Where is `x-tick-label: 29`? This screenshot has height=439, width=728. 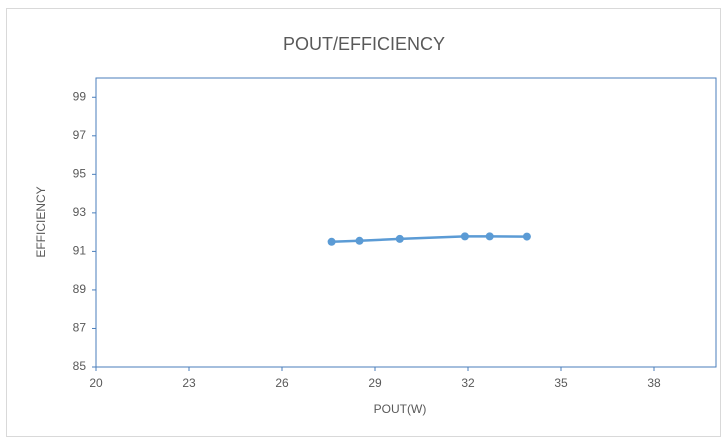
x-tick-label: 29 is located at coordinates (375, 383).